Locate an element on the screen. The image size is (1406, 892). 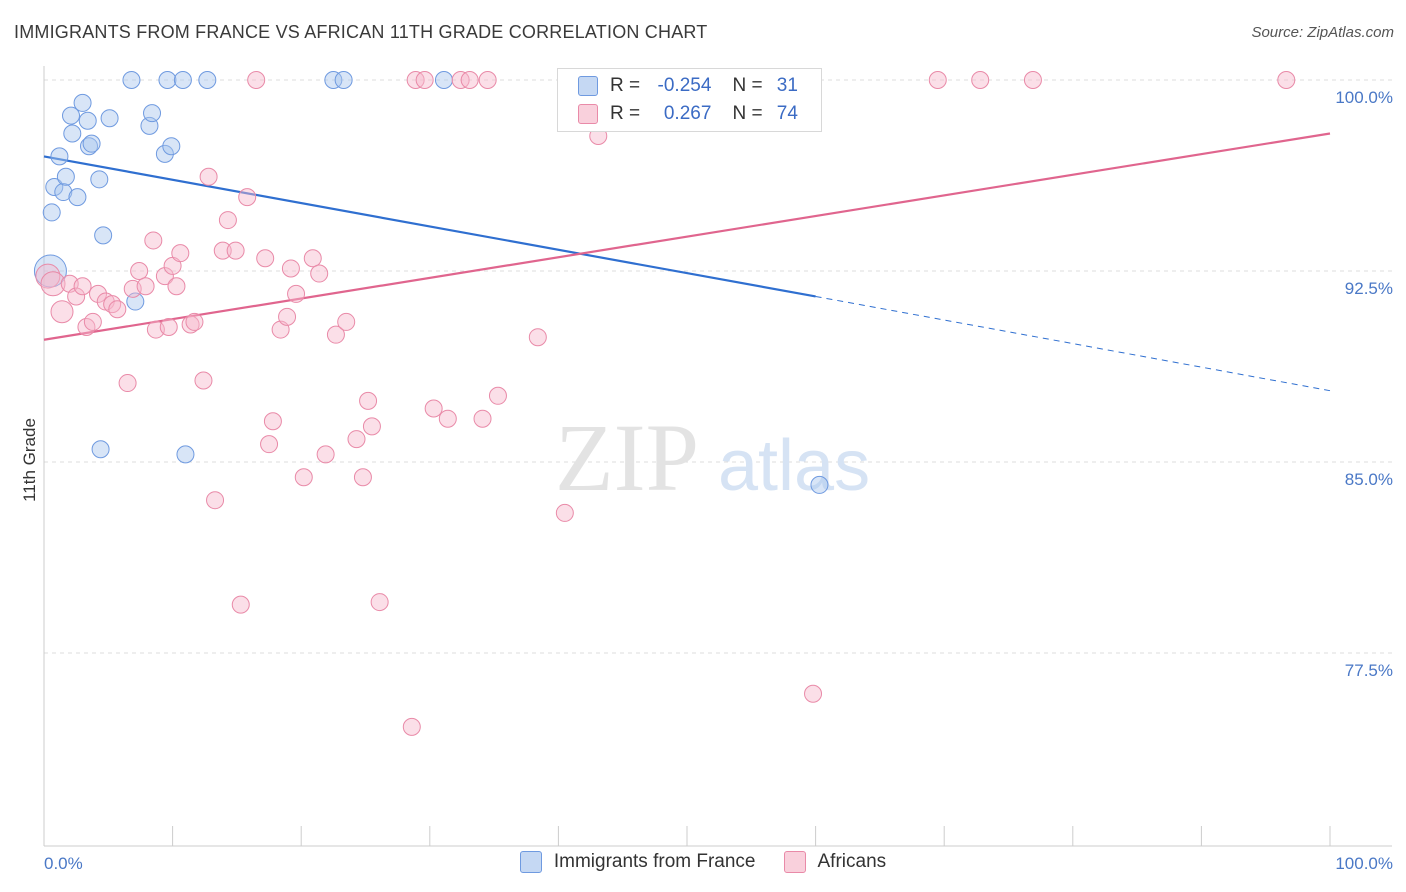
legend-row-france: R = -0.254 N = 31 is located at coordinates (688, 86).